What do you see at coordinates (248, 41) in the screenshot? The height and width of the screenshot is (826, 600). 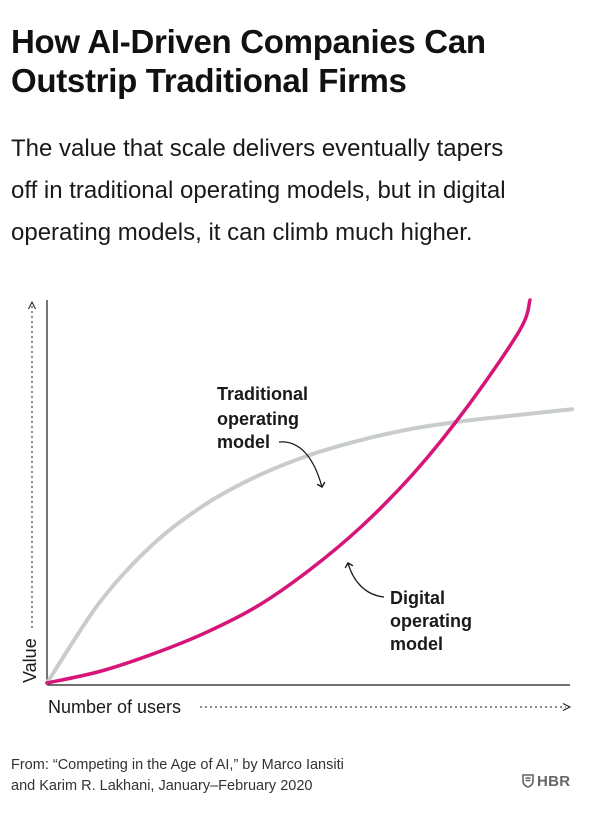 I see `title-line-1: How AI-Driven Companies Can` at bounding box center [248, 41].